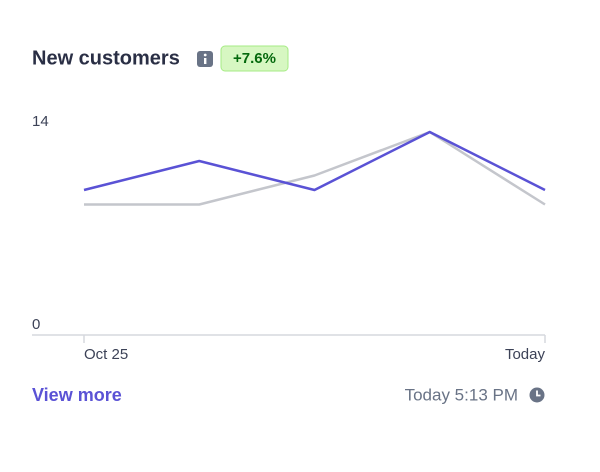 This screenshot has width=600, height=472. What do you see at coordinates (36, 324) in the screenshot?
I see `y-tick-label: 0` at bounding box center [36, 324].